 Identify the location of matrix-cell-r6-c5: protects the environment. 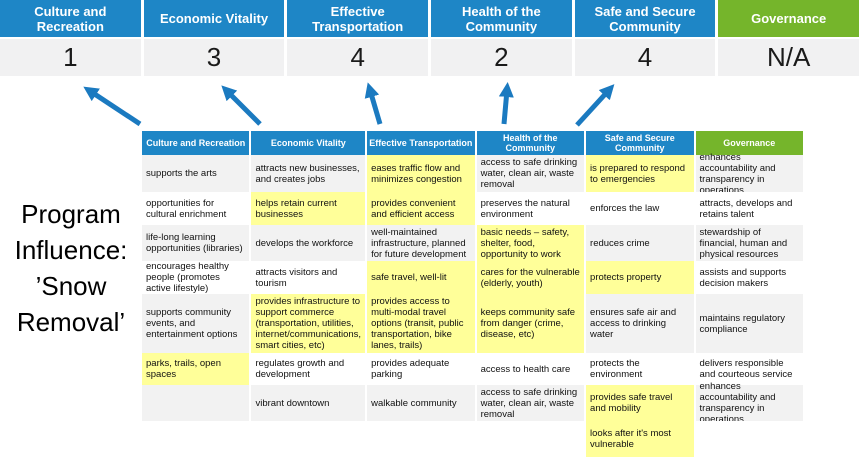
(640, 369).